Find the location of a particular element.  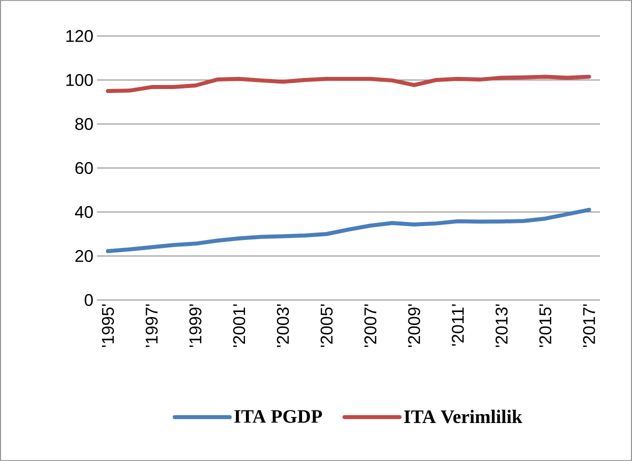

x-tick-label: '2013' is located at coordinates (502, 325).